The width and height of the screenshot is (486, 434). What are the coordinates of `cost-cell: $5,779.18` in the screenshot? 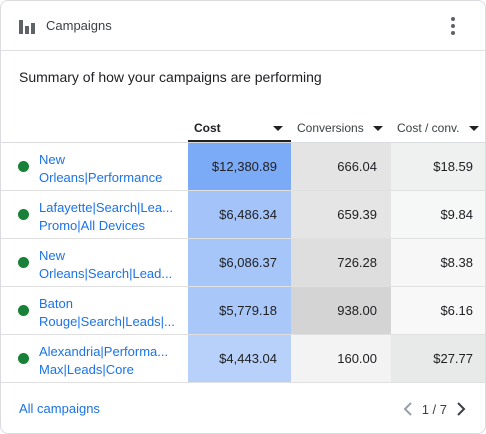 It's located at (239, 310).